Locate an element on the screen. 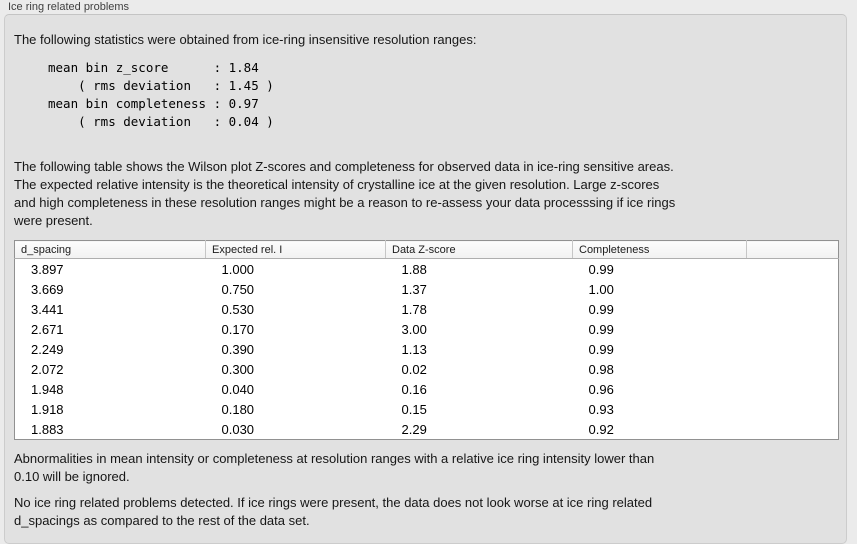  cell-expected-rel-i: 1.000 is located at coordinates (238, 269).